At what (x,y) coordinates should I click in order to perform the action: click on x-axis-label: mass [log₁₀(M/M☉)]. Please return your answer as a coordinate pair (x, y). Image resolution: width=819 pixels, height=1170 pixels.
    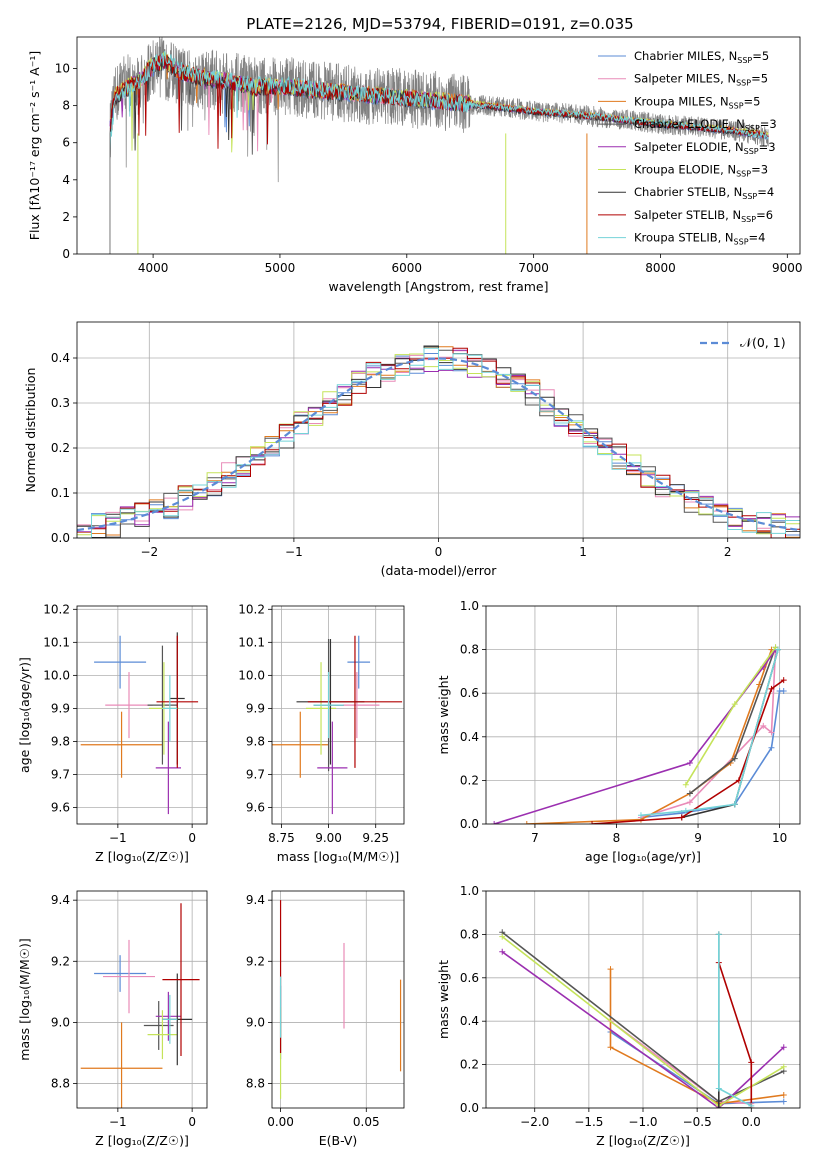
    Looking at the image, I should click on (338, 856).